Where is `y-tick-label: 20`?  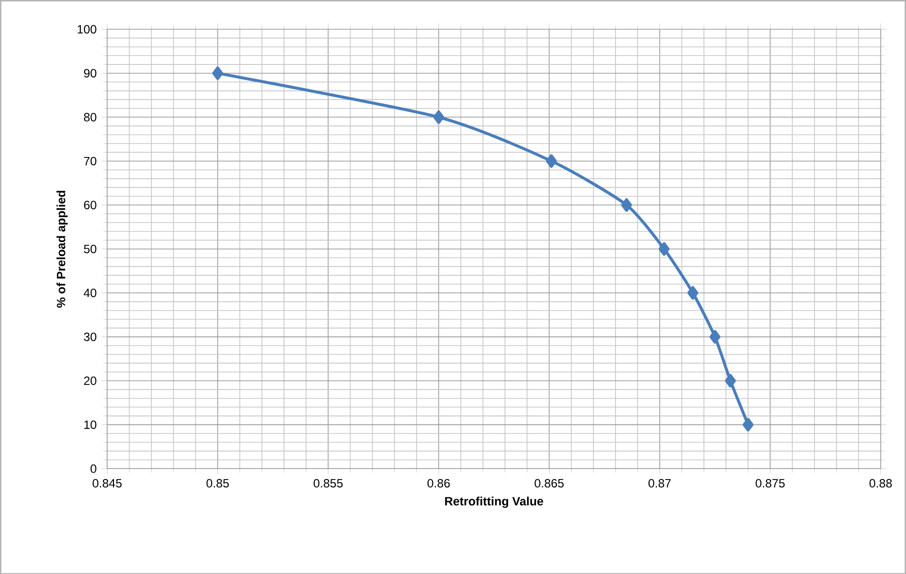 y-tick-label: 20 is located at coordinates (90, 380).